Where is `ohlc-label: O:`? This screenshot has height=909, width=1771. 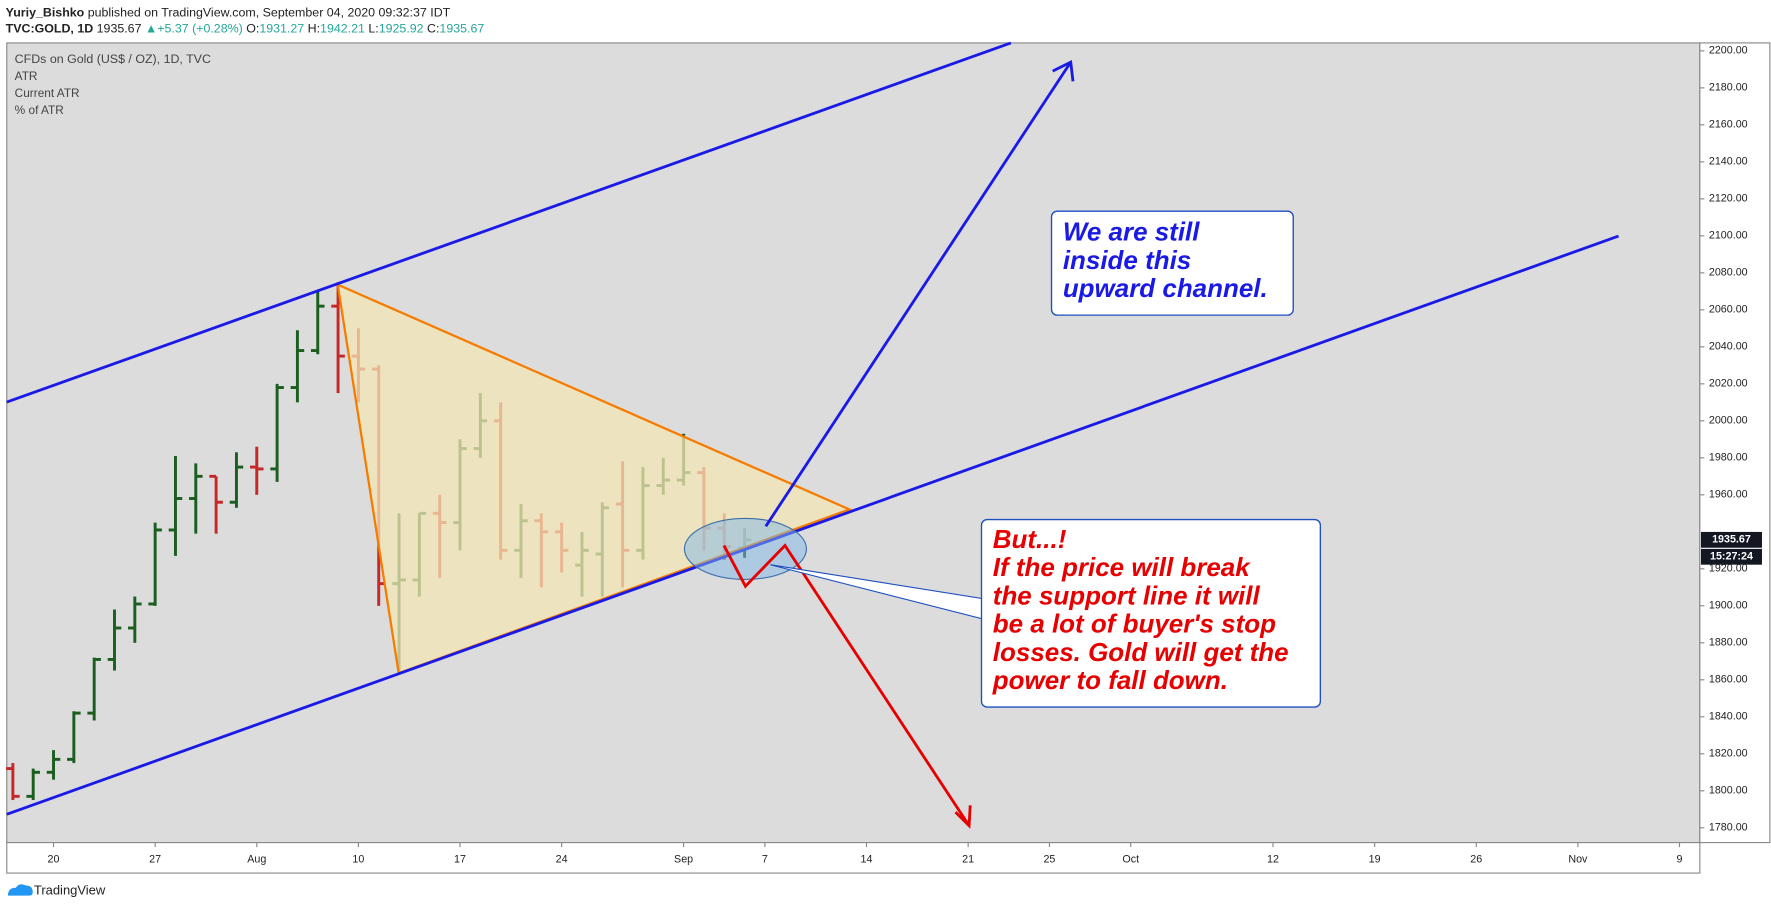 ohlc-label: O: is located at coordinates (252, 29).